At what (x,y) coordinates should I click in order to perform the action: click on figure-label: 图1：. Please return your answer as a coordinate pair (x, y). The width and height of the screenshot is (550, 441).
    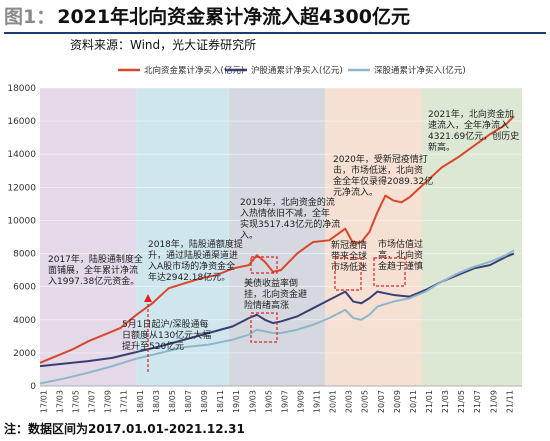
    Looking at the image, I should click on (30, 17).